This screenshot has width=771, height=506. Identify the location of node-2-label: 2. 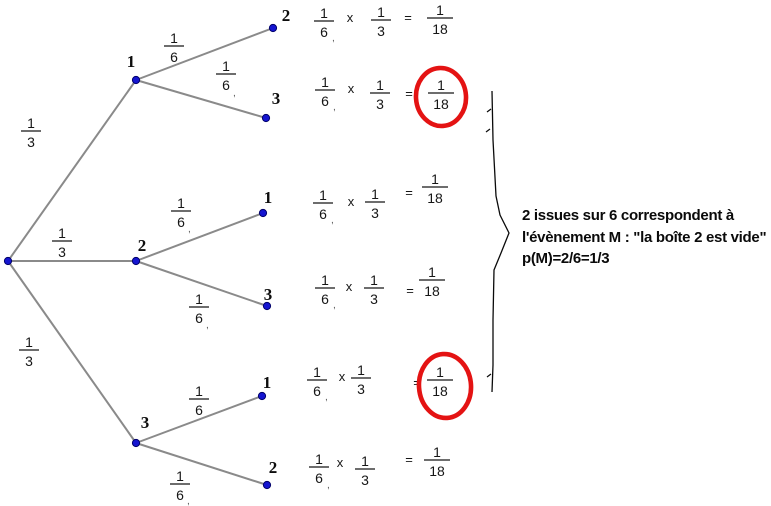
(142, 245).